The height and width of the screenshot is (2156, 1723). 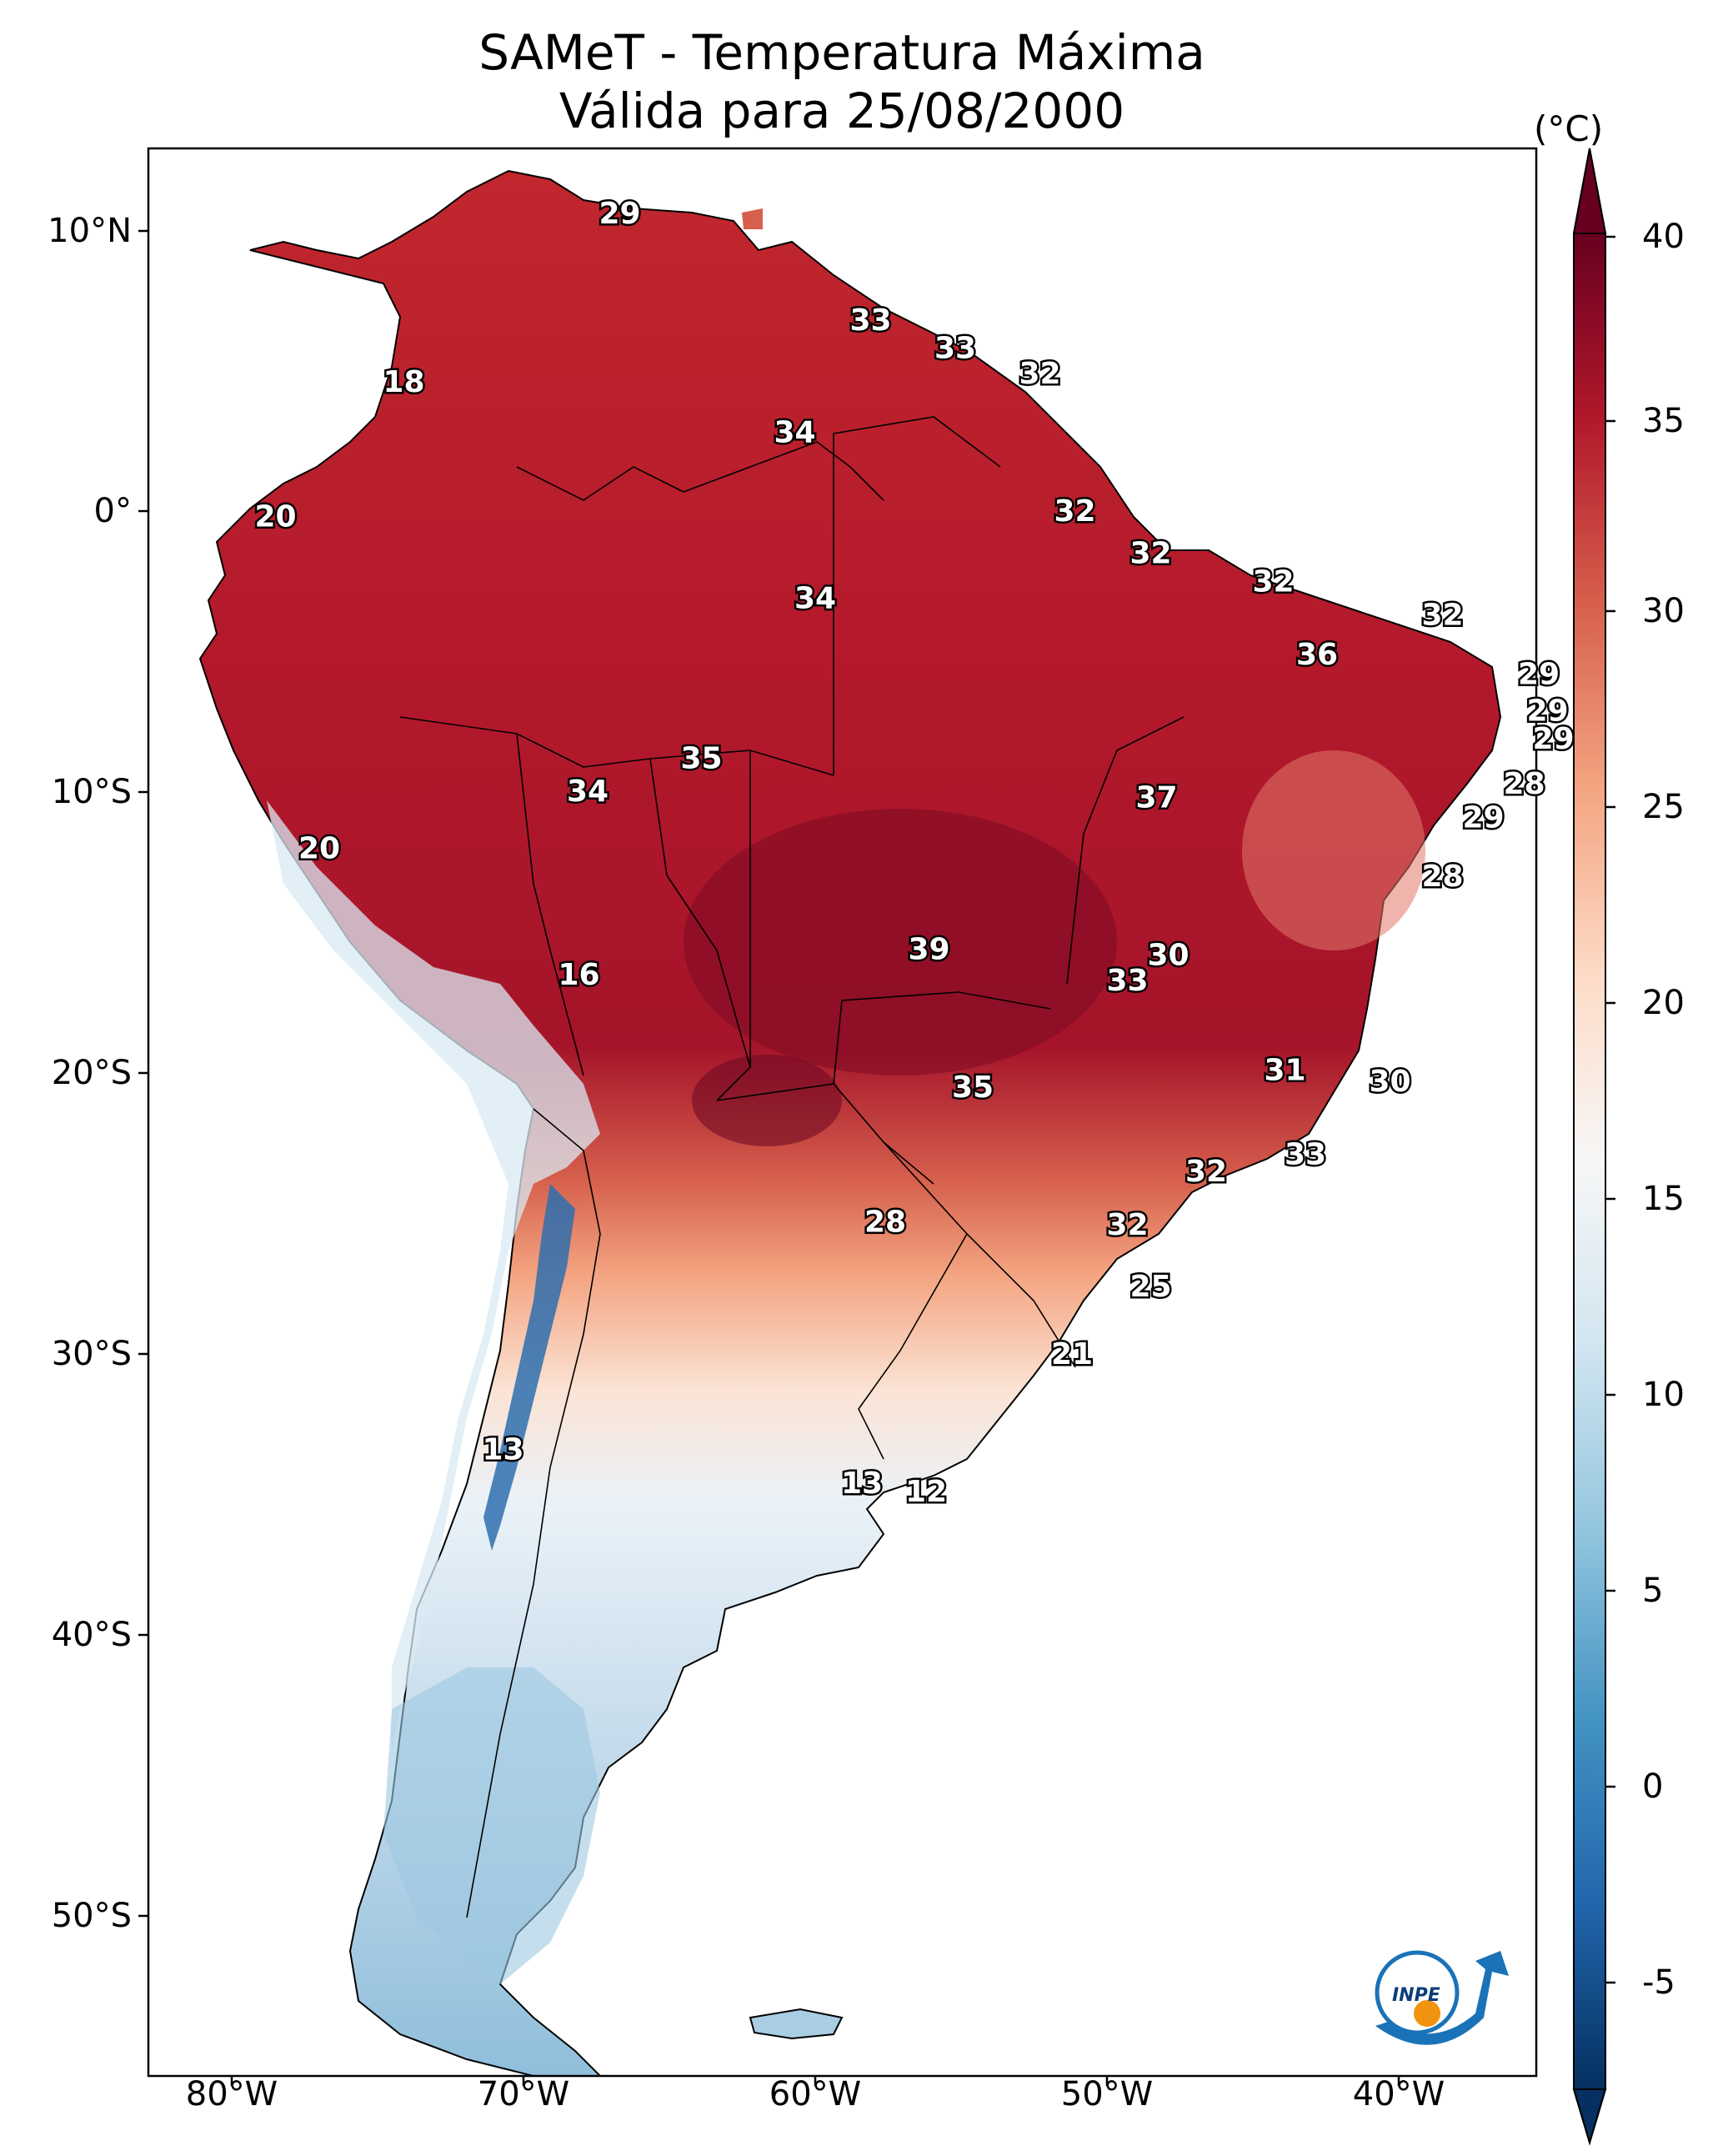 I want to click on colorbar-tick-40: 40, so click(x=1663, y=237).